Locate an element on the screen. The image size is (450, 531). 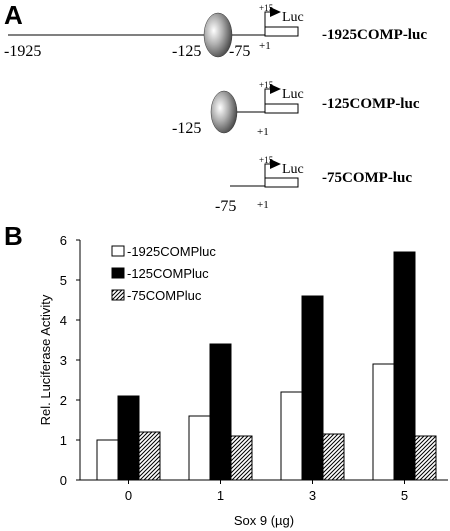
y-tick-label: 4 is located at coordinates (63, 320).